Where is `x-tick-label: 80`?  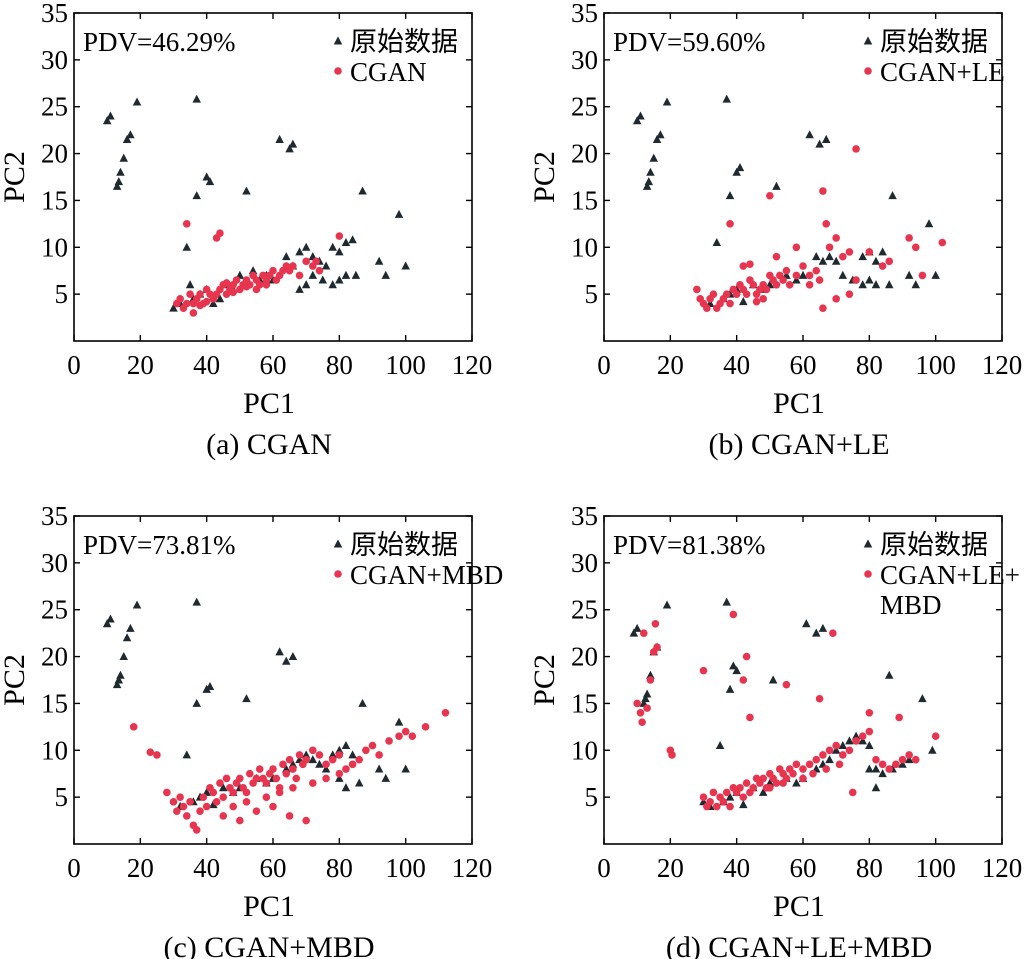 x-tick-label: 80 is located at coordinates (339, 365).